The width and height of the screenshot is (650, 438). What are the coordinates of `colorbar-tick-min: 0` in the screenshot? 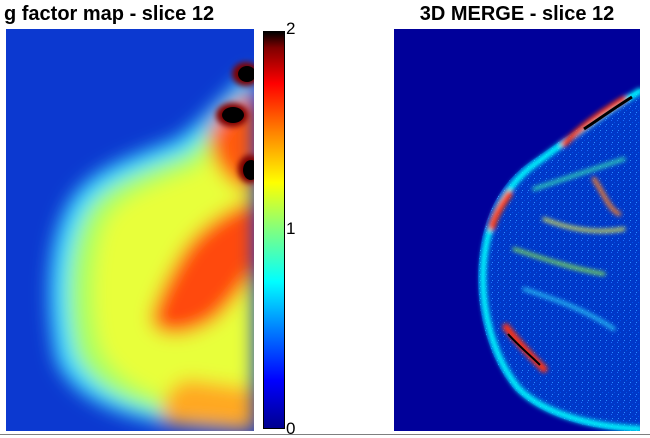 It's located at (291, 428).